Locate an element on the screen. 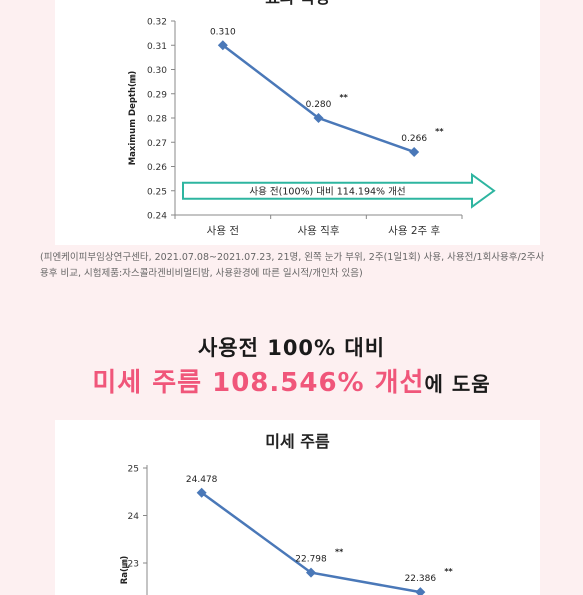  chart-title: 미세 주름 is located at coordinates (297, 441).